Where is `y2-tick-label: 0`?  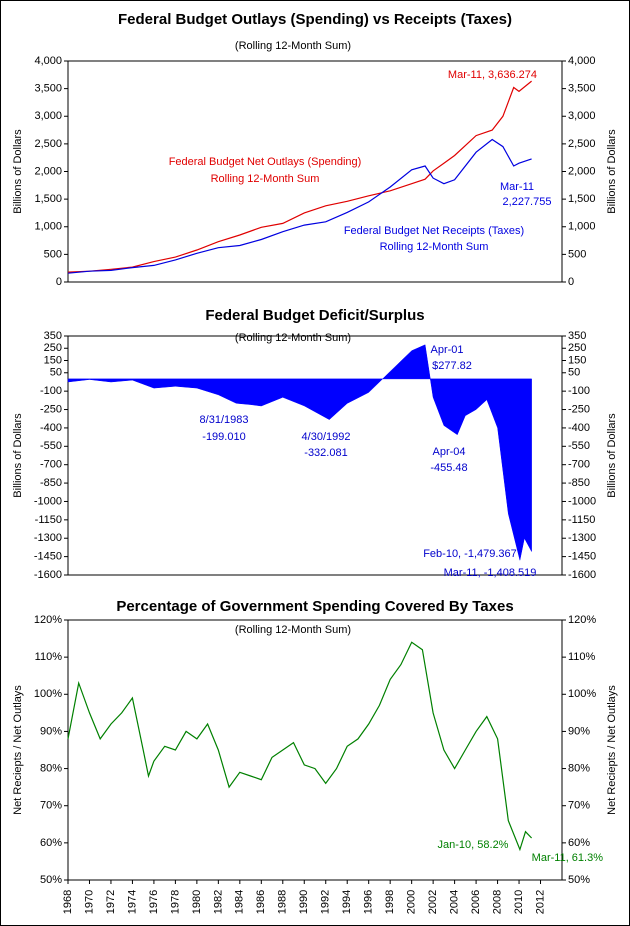
y2-tick-label: 0 is located at coordinates (571, 282).